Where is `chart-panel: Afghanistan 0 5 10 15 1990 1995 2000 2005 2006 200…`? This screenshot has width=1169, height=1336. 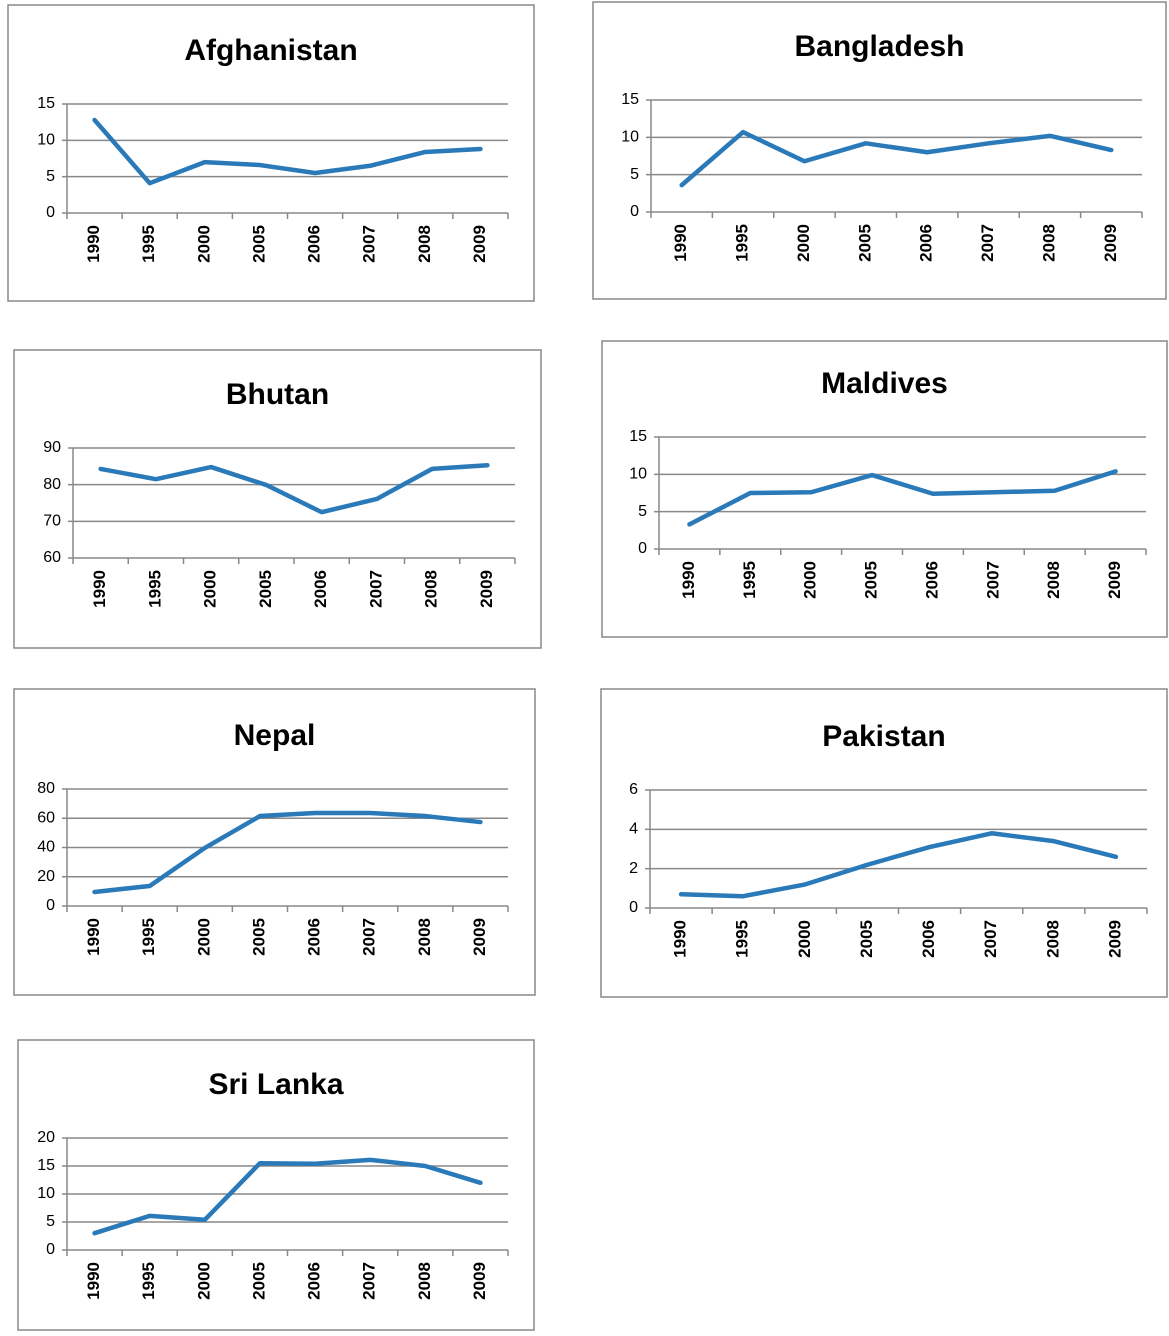 chart-panel: Afghanistan 0 5 10 15 1990 1995 2000 2005 2006 200… is located at coordinates (271, 153).